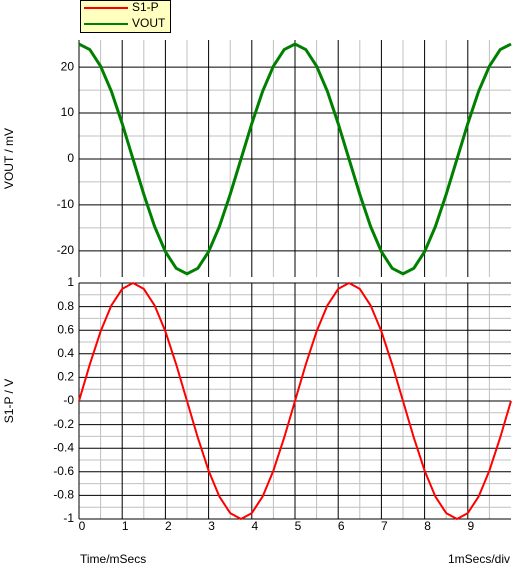  Describe the element at coordinates (63, 471) in the screenshot. I see `y-tick-label: -0.6` at that location.